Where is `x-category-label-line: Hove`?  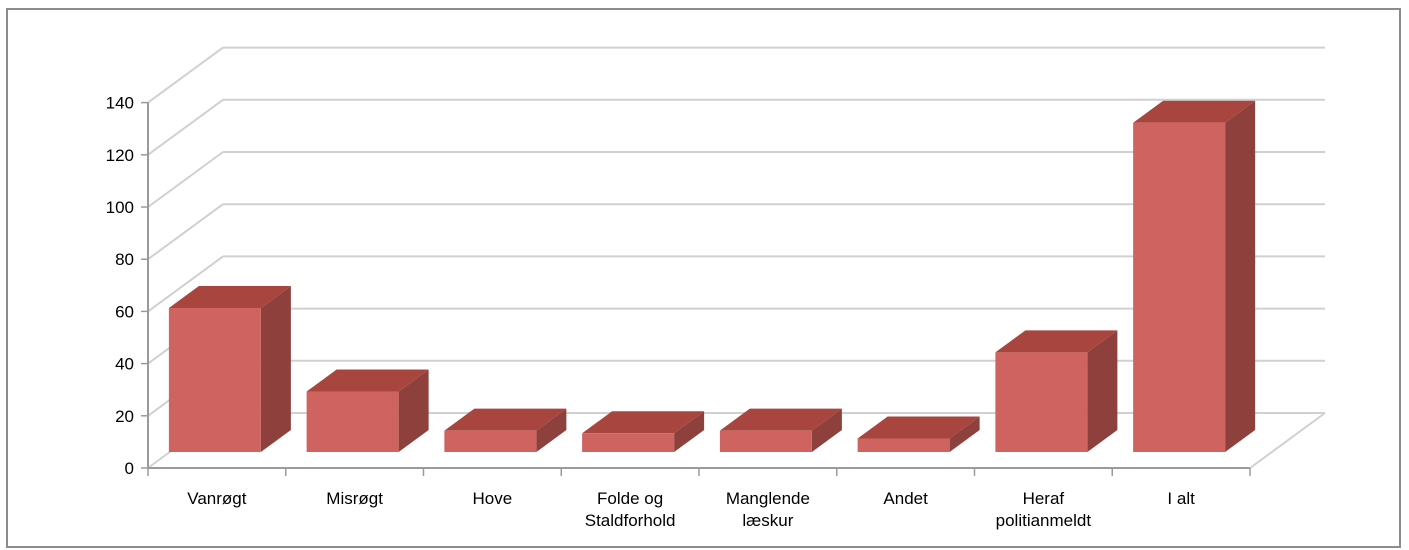 x-category-label-line: Hove is located at coordinates (493, 498).